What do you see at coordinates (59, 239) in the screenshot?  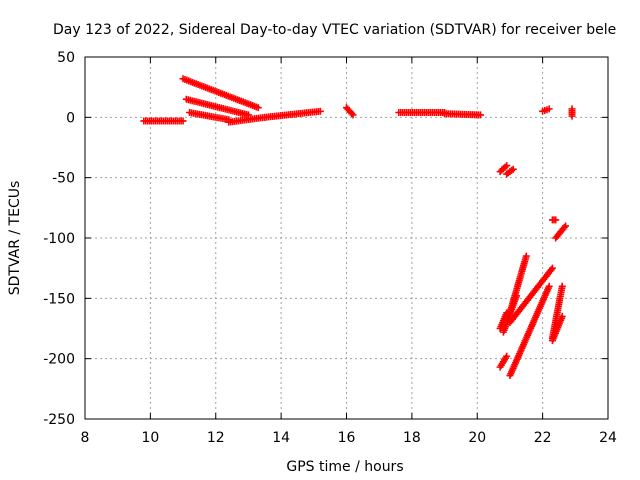 I see `y-tick-label: -100` at bounding box center [59, 239].